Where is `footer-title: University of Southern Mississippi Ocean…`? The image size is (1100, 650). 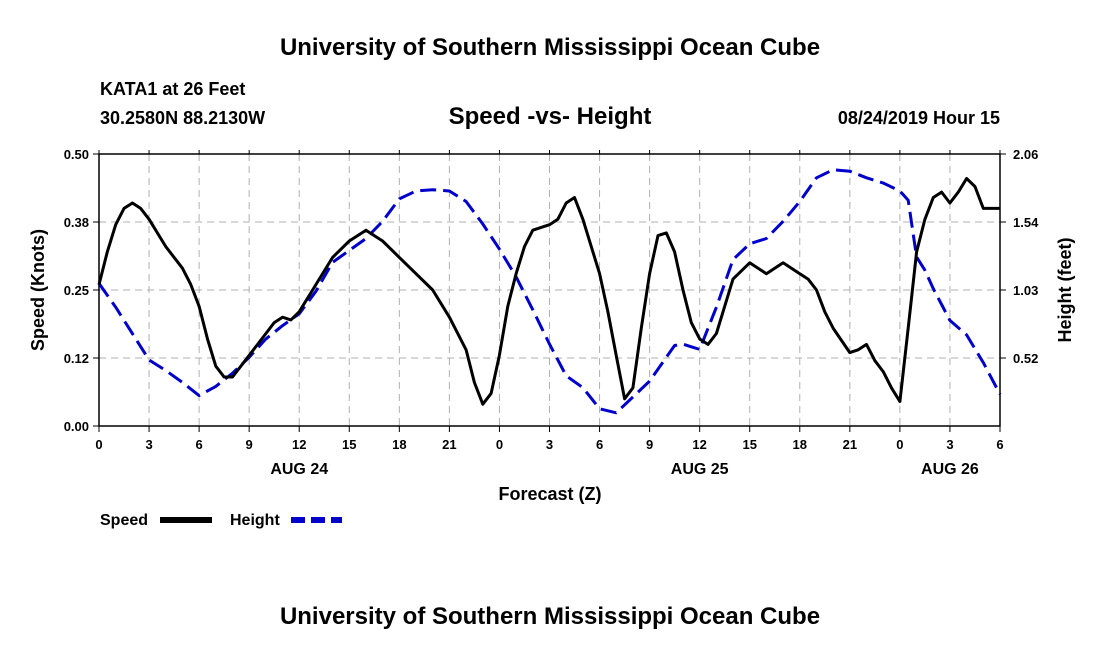 footer-title: University of Southern Mississippi Ocean… is located at coordinates (550, 616).